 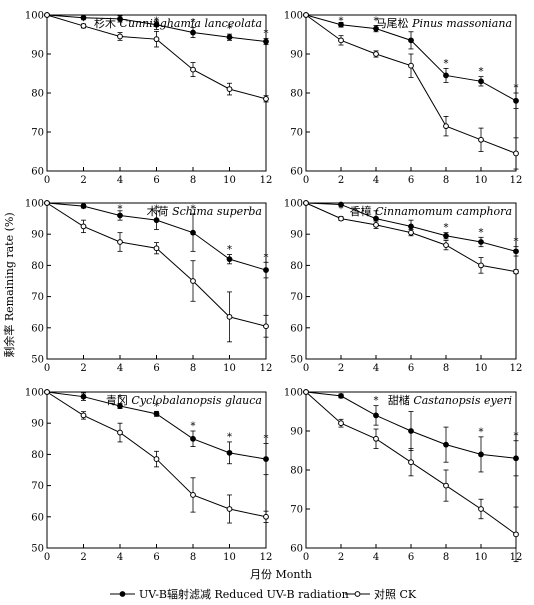 What do you see at coordinates (281, 574) in the screenshot?
I see `x-axis-label: 月份 Month` at bounding box center [281, 574].